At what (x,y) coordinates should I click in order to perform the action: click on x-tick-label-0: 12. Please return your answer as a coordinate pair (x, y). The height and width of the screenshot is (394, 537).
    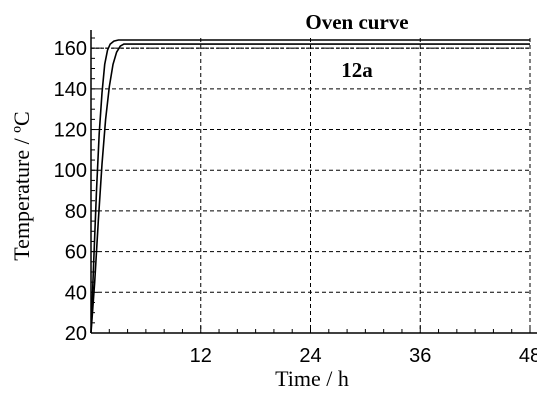
    Looking at the image, I should click on (201, 356).